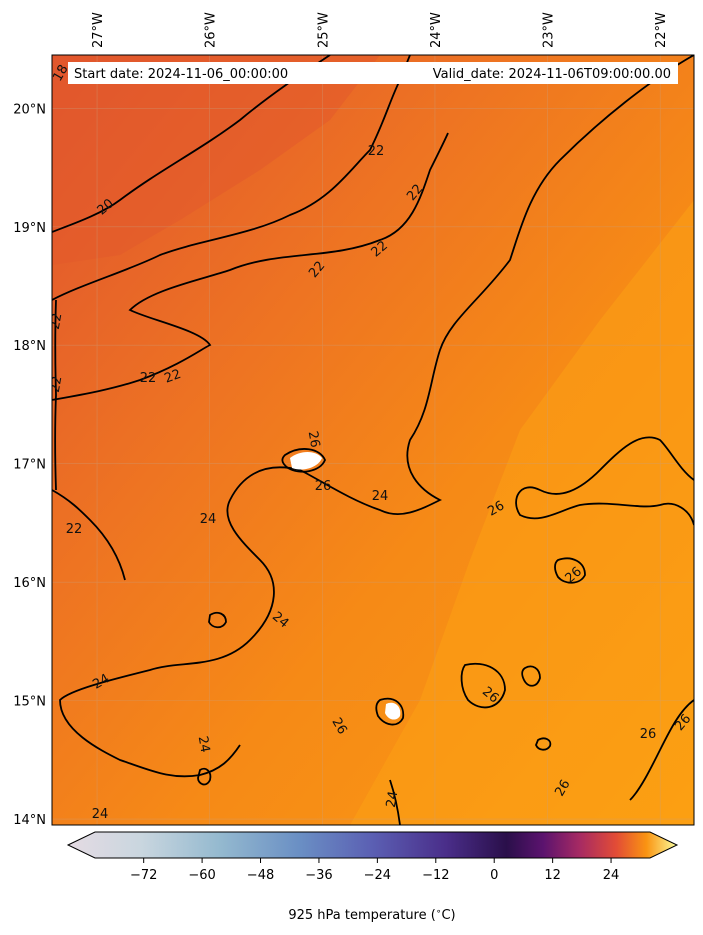  What do you see at coordinates (211, 30) in the screenshot?
I see `longitude-label: 26°W` at bounding box center [211, 30].